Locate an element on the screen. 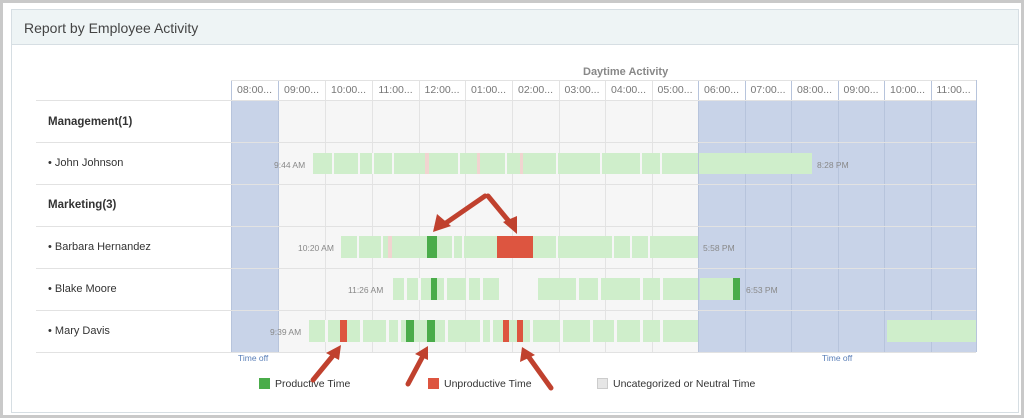 The width and height of the screenshot is (1024, 418). employee-mary-davis: • Mary Davis is located at coordinates (79, 331).